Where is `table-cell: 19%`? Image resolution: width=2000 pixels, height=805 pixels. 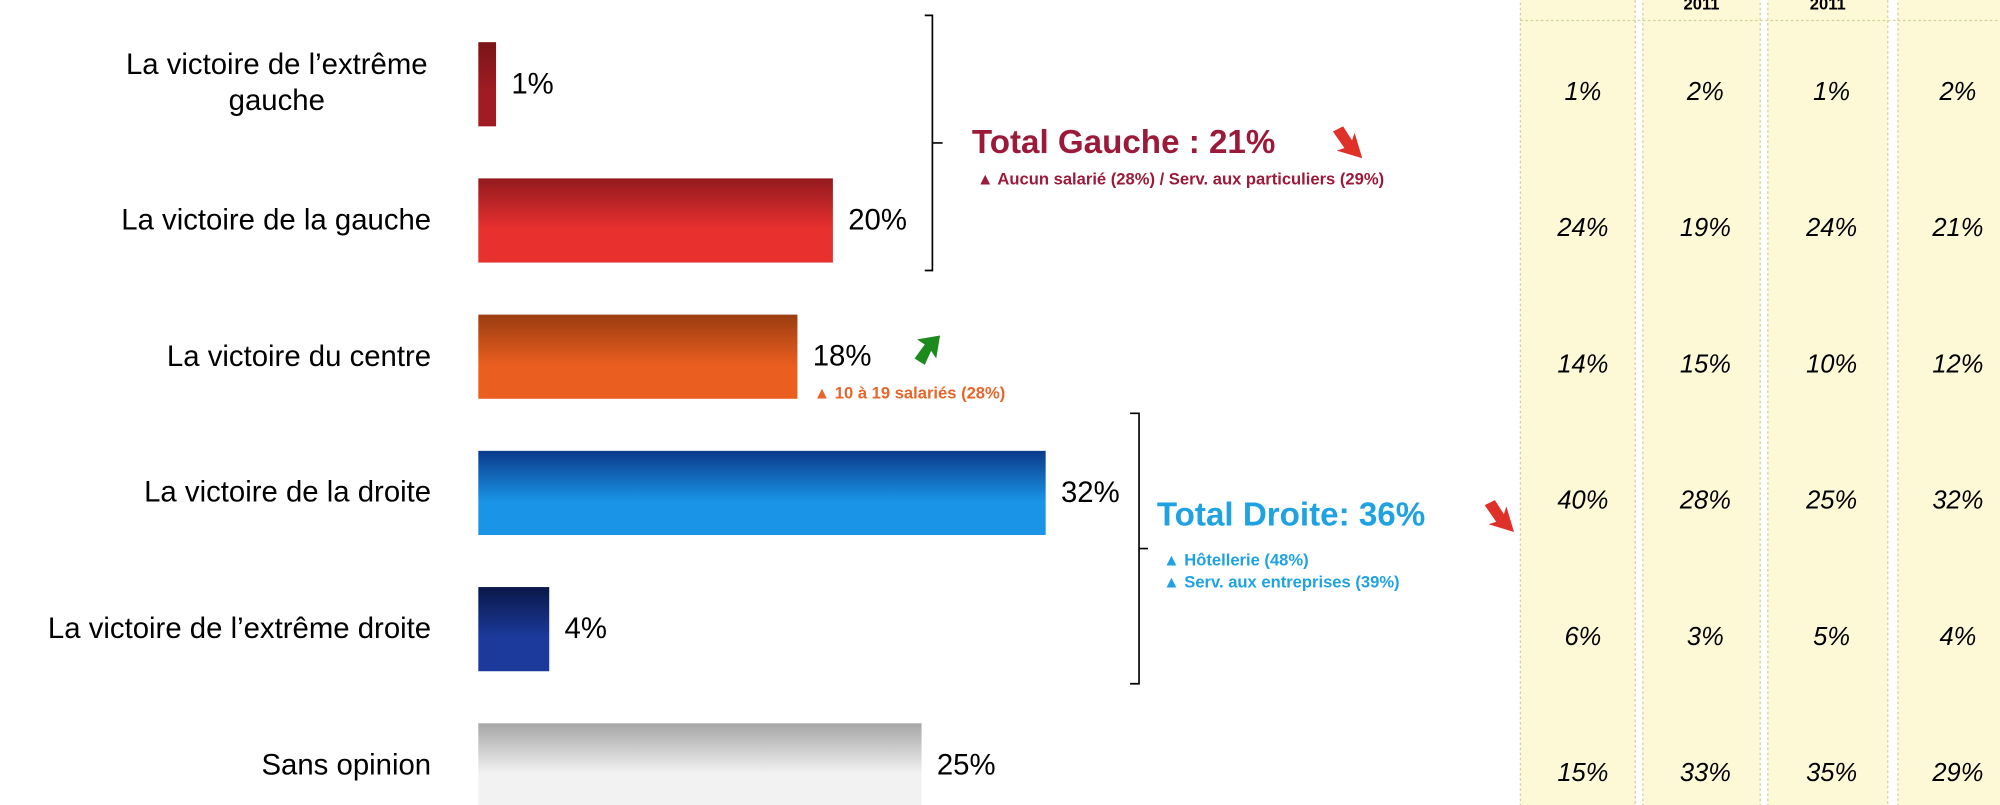
table-cell: 19% is located at coordinates (1705, 228).